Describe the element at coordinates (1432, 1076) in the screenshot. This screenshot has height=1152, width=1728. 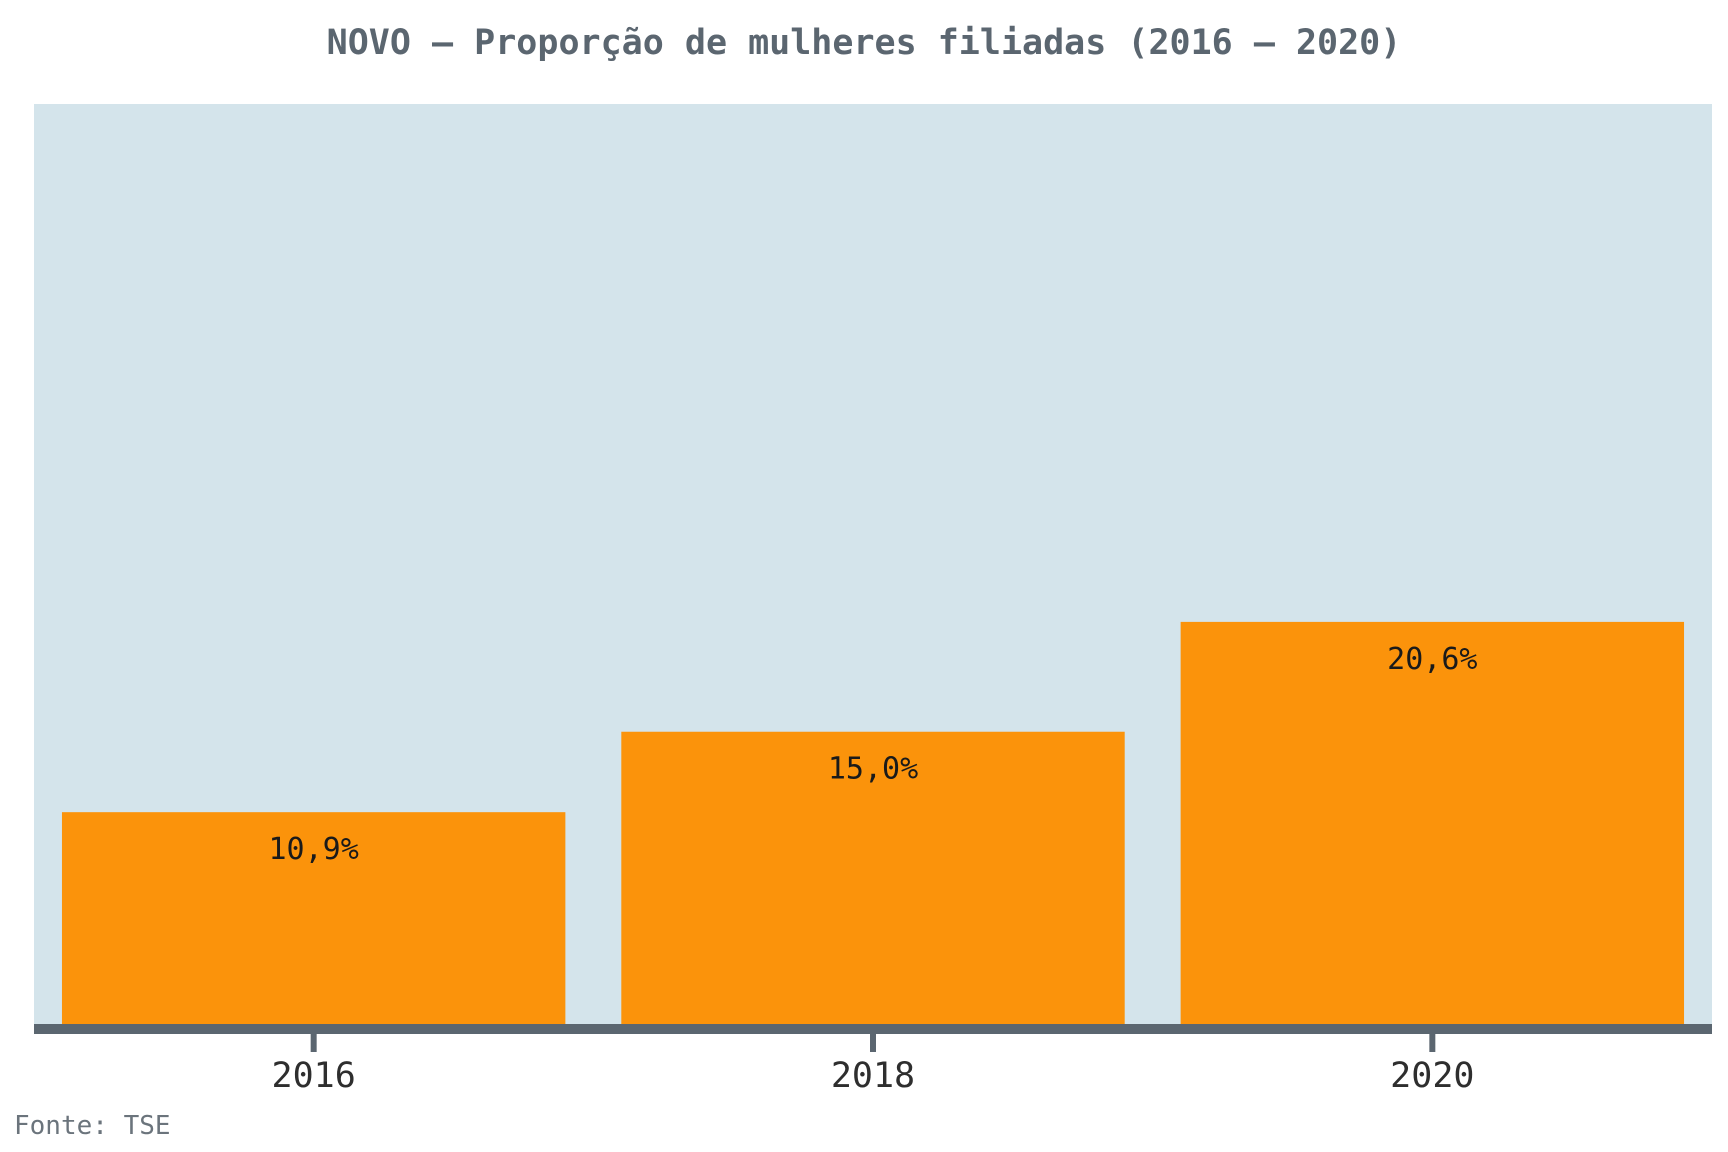
I see `x-tick-label-2020: 2020` at that location.